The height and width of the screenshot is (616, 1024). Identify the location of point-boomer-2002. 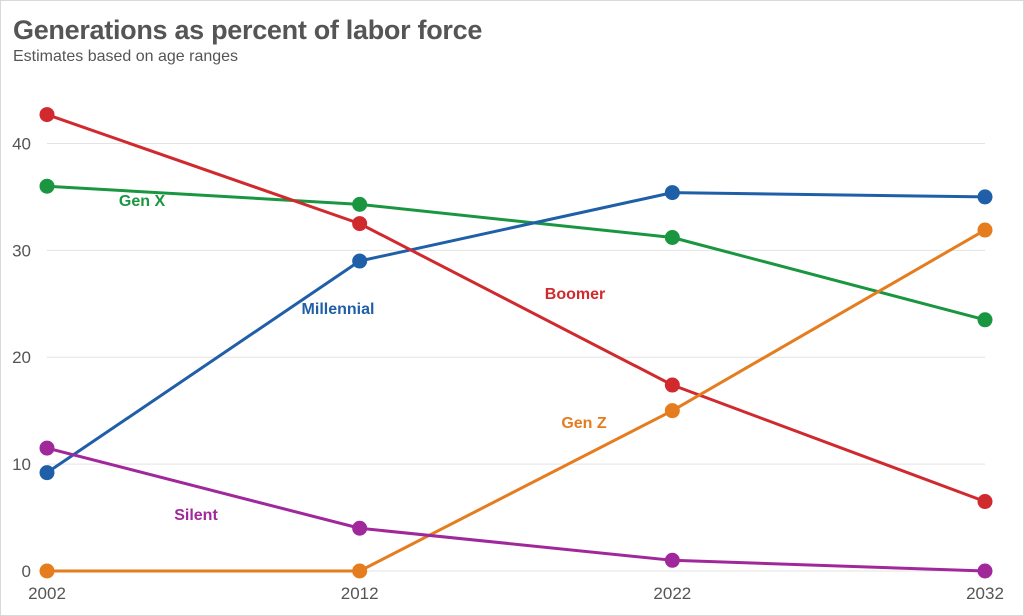
(47, 115).